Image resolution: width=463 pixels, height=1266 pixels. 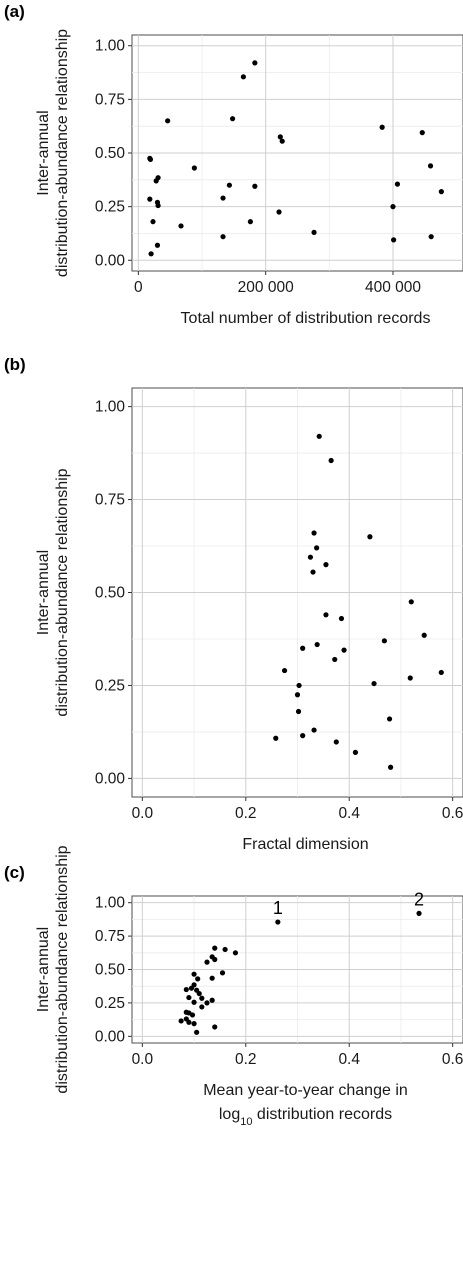 What do you see at coordinates (322, 1114) in the screenshot?
I see `x-axis-title-suffix: distribution records` at bounding box center [322, 1114].